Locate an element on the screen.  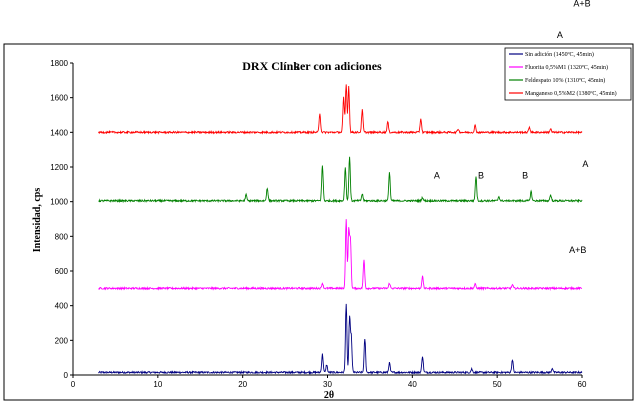
y-tick-label: 200 is located at coordinates (62, 340).